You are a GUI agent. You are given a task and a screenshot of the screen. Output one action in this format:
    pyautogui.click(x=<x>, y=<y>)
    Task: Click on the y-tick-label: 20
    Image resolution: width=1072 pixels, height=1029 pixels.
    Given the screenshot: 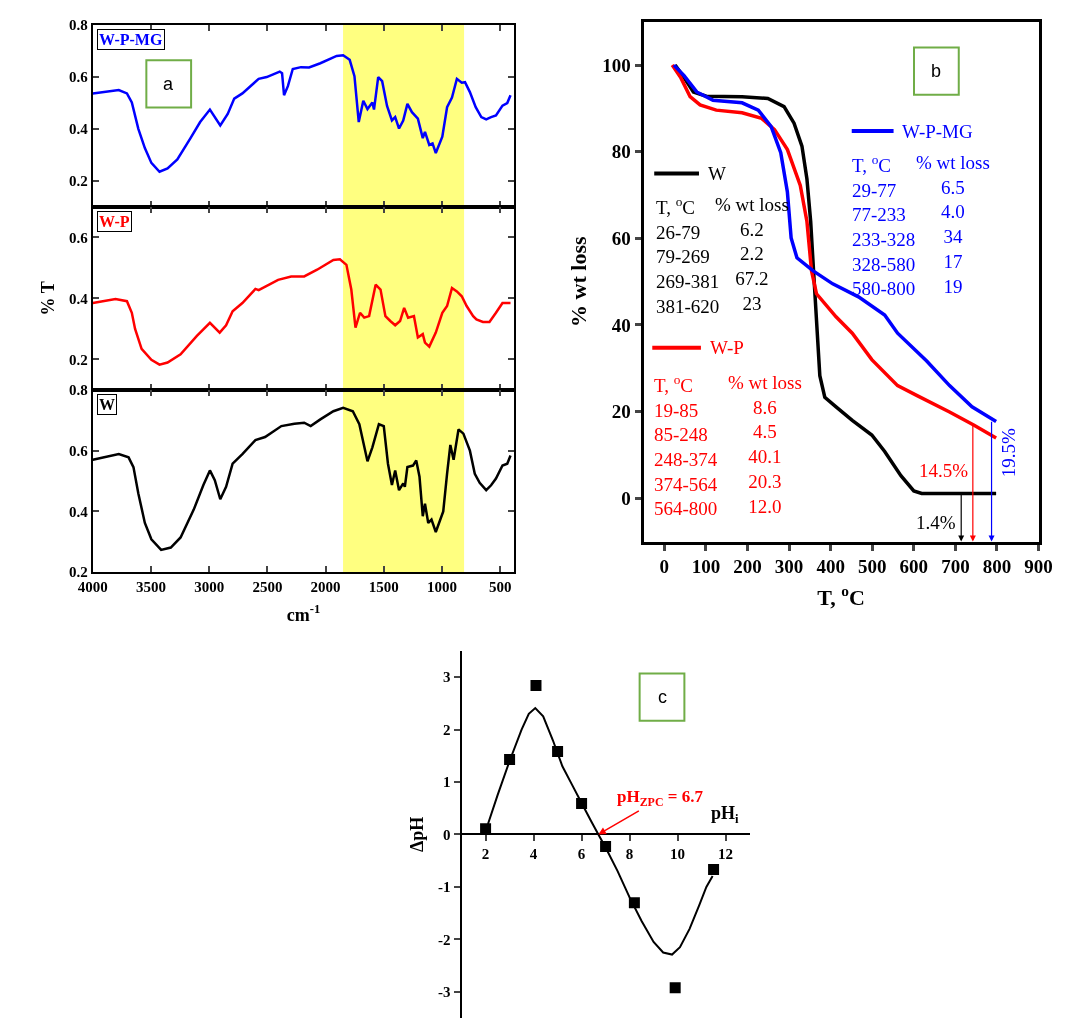 What is the action you would take?
    pyautogui.click(x=621, y=412)
    